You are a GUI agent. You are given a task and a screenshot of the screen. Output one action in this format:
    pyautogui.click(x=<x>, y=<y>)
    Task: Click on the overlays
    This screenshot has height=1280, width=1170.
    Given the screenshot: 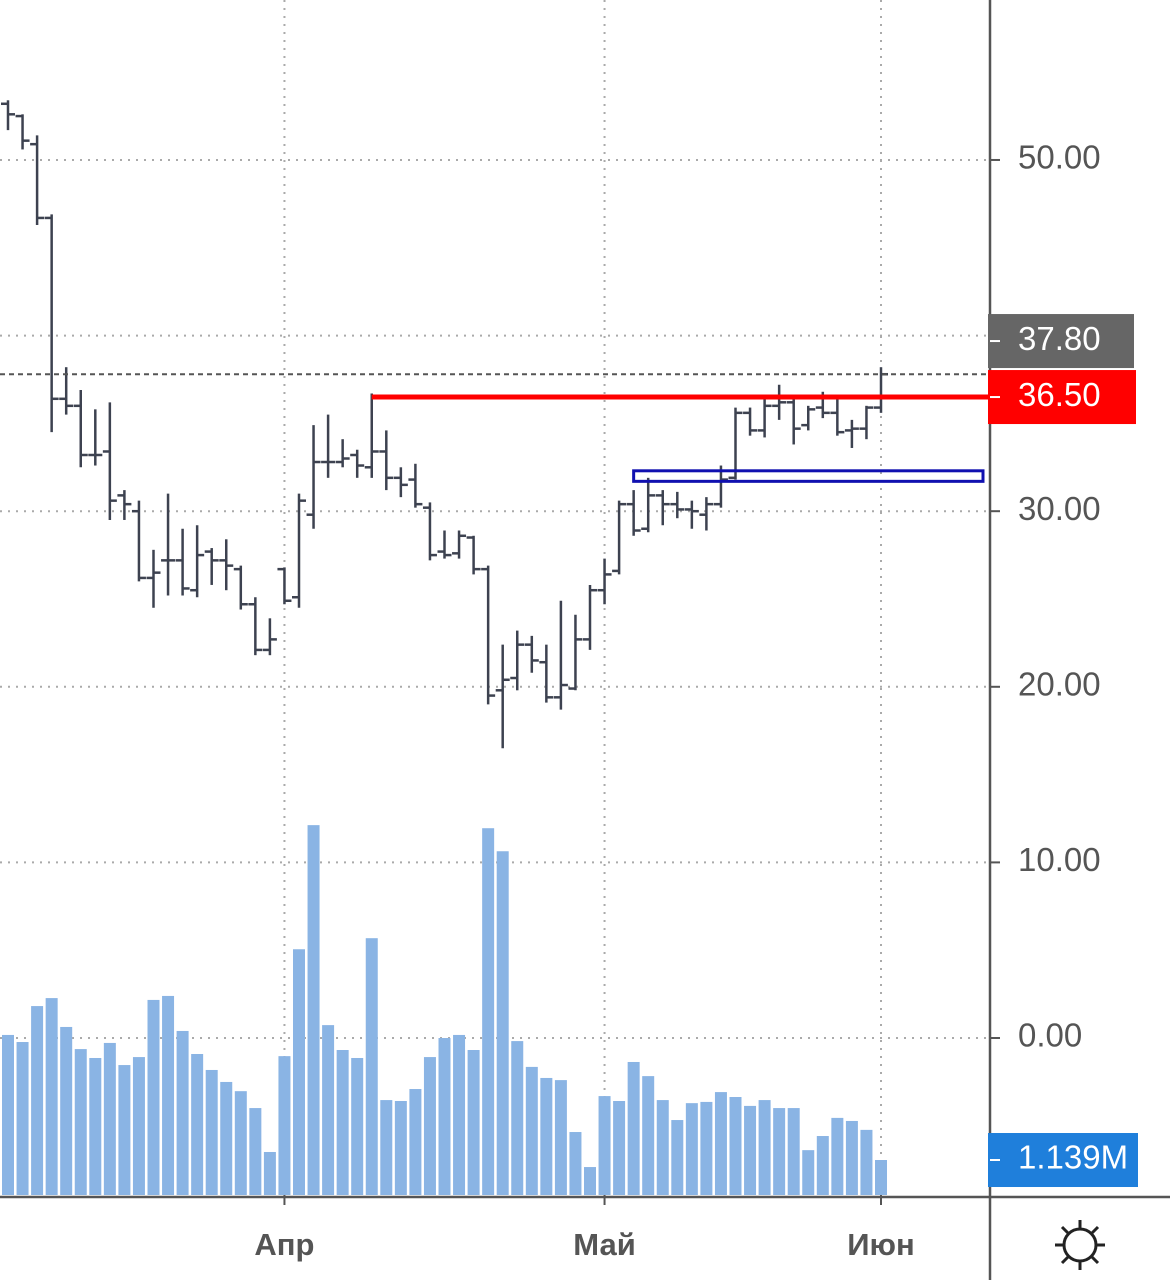 What is the action you would take?
    pyautogui.click(x=495, y=428)
    